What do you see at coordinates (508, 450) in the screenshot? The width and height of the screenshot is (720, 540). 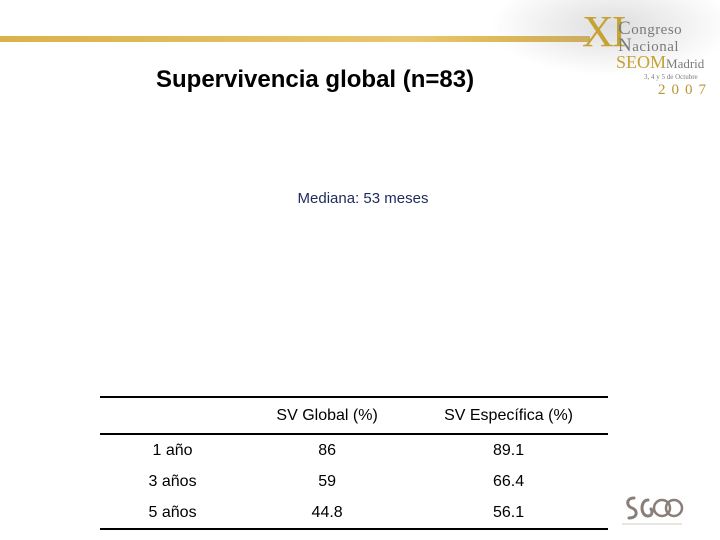 I see `table-cell: 89.1` at bounding box center [508, 450].